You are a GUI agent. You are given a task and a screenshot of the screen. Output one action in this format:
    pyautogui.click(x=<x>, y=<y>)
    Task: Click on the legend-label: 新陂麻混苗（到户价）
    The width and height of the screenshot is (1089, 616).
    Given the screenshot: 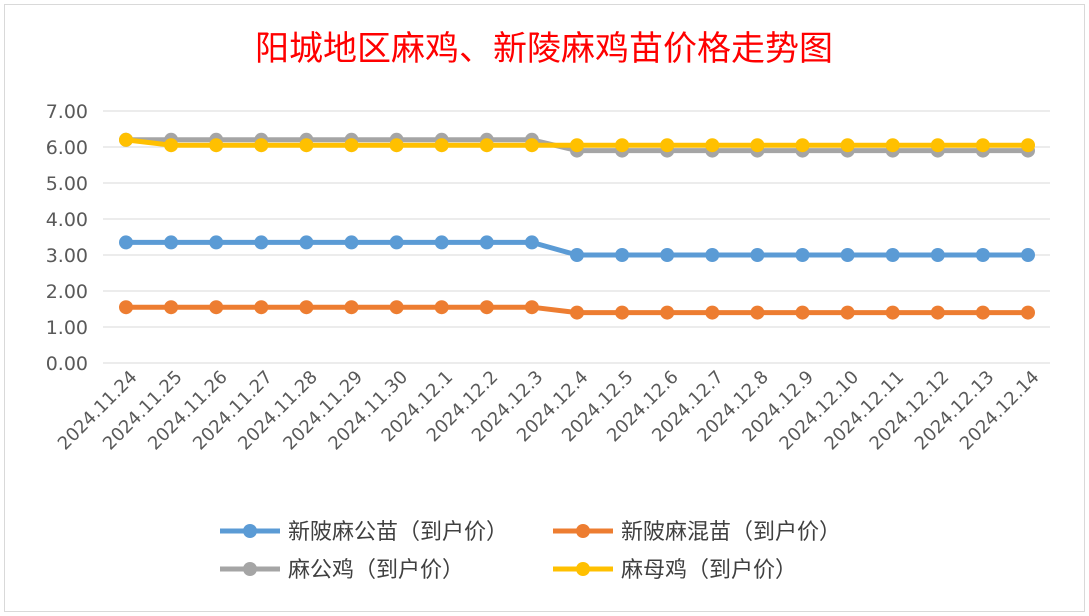 What is the action you would take?
    pyautogui.click(x=731, y=532)
    